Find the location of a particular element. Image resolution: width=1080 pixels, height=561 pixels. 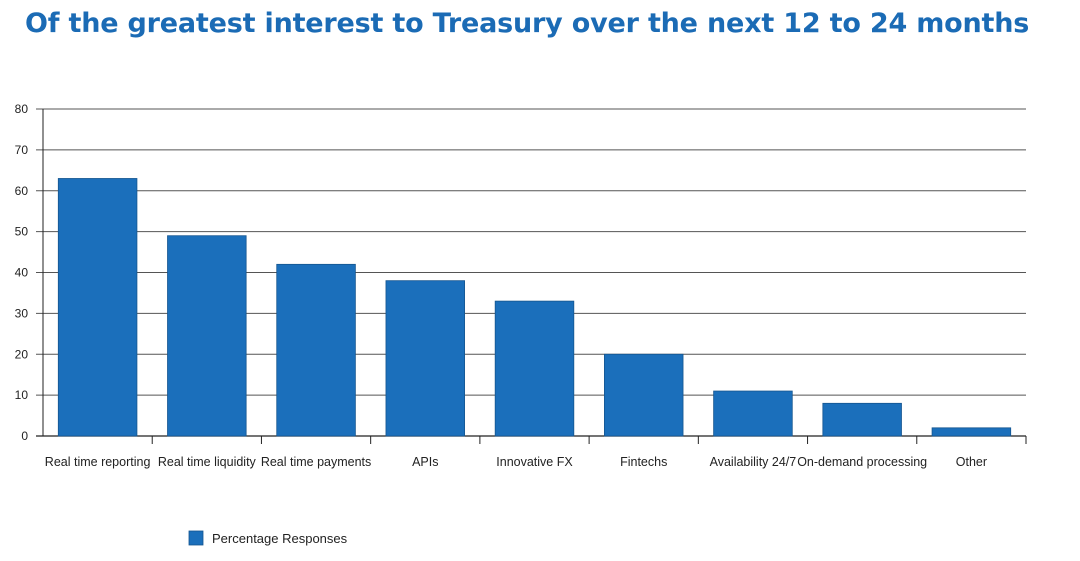

legend: Percentage Responses is located at coordinates (268, 538).